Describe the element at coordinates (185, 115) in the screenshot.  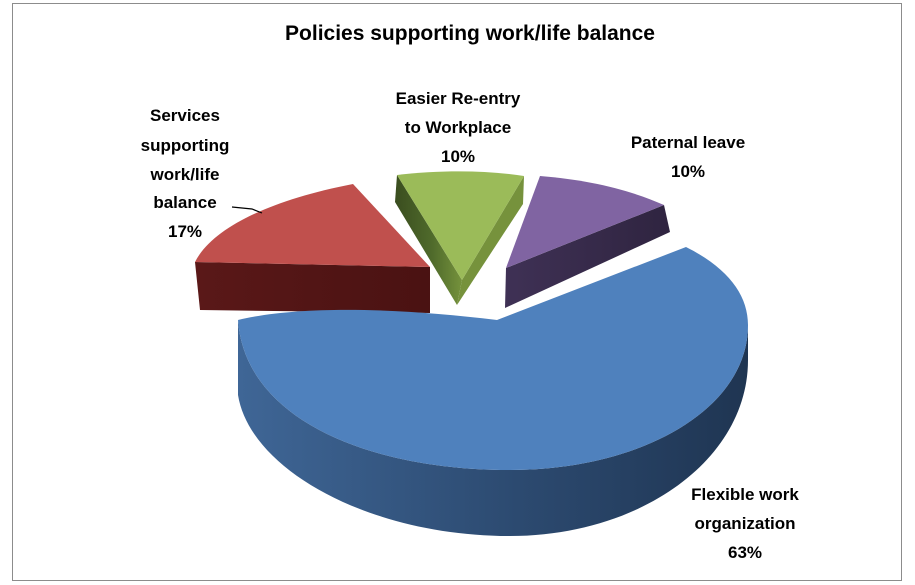
I see `label-line: Services` at that location.